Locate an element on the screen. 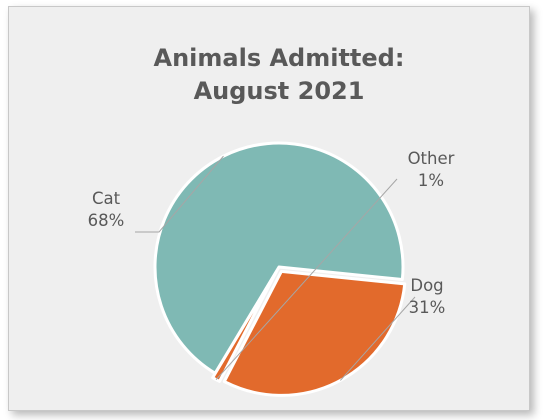 The height and width of the screenshot is (420, 546). chart-title-line-1: Animals Admitted: is located at coordinates (279, 58).